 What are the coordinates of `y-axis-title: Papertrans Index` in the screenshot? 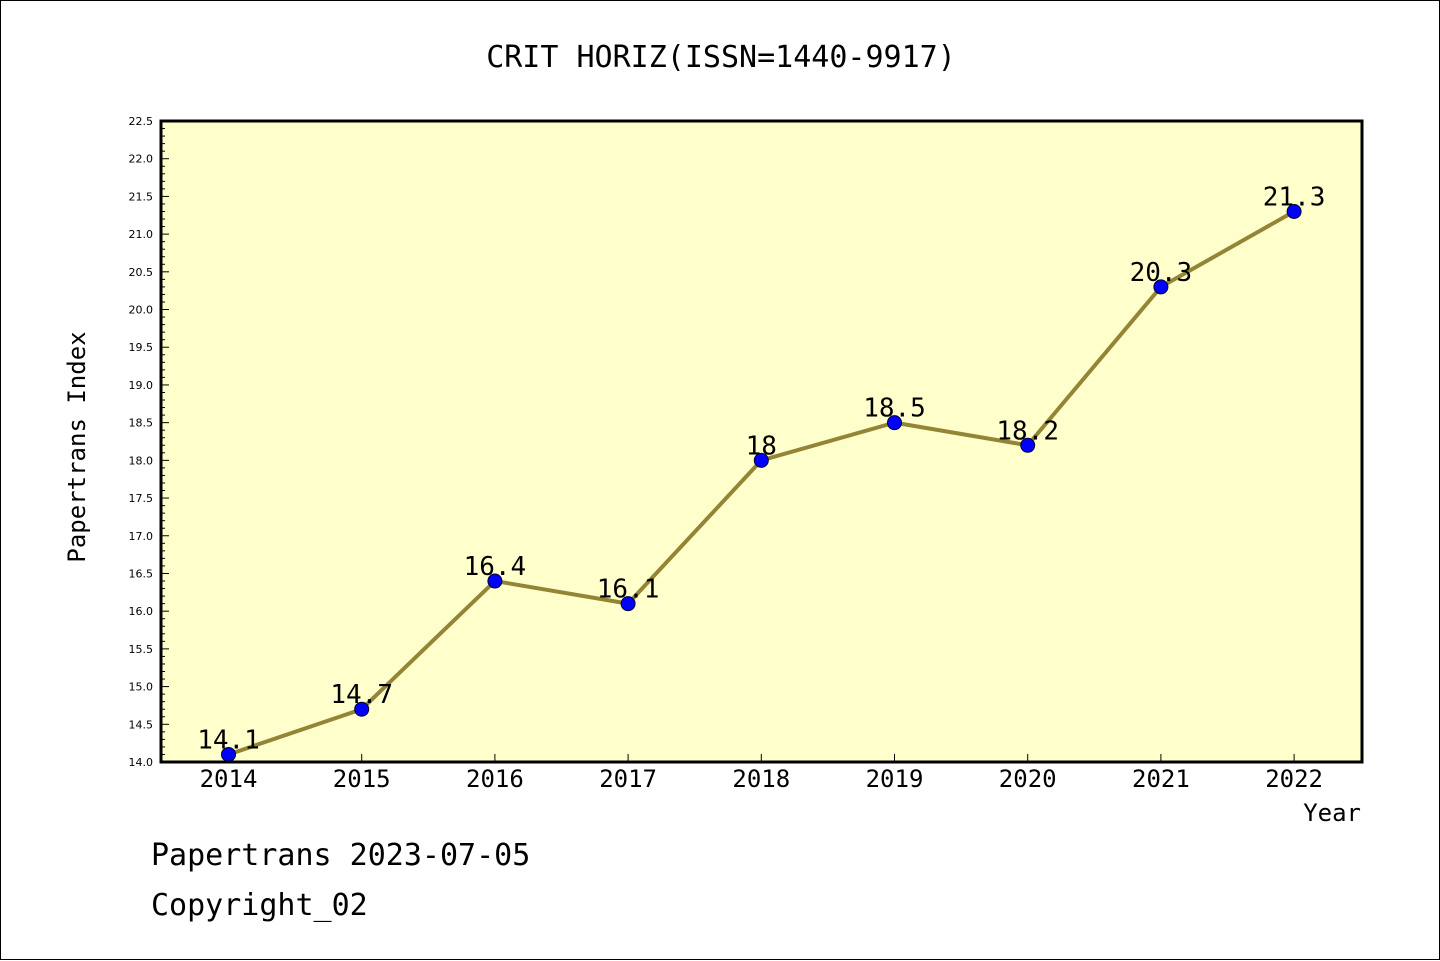 It's located at (77, 446).